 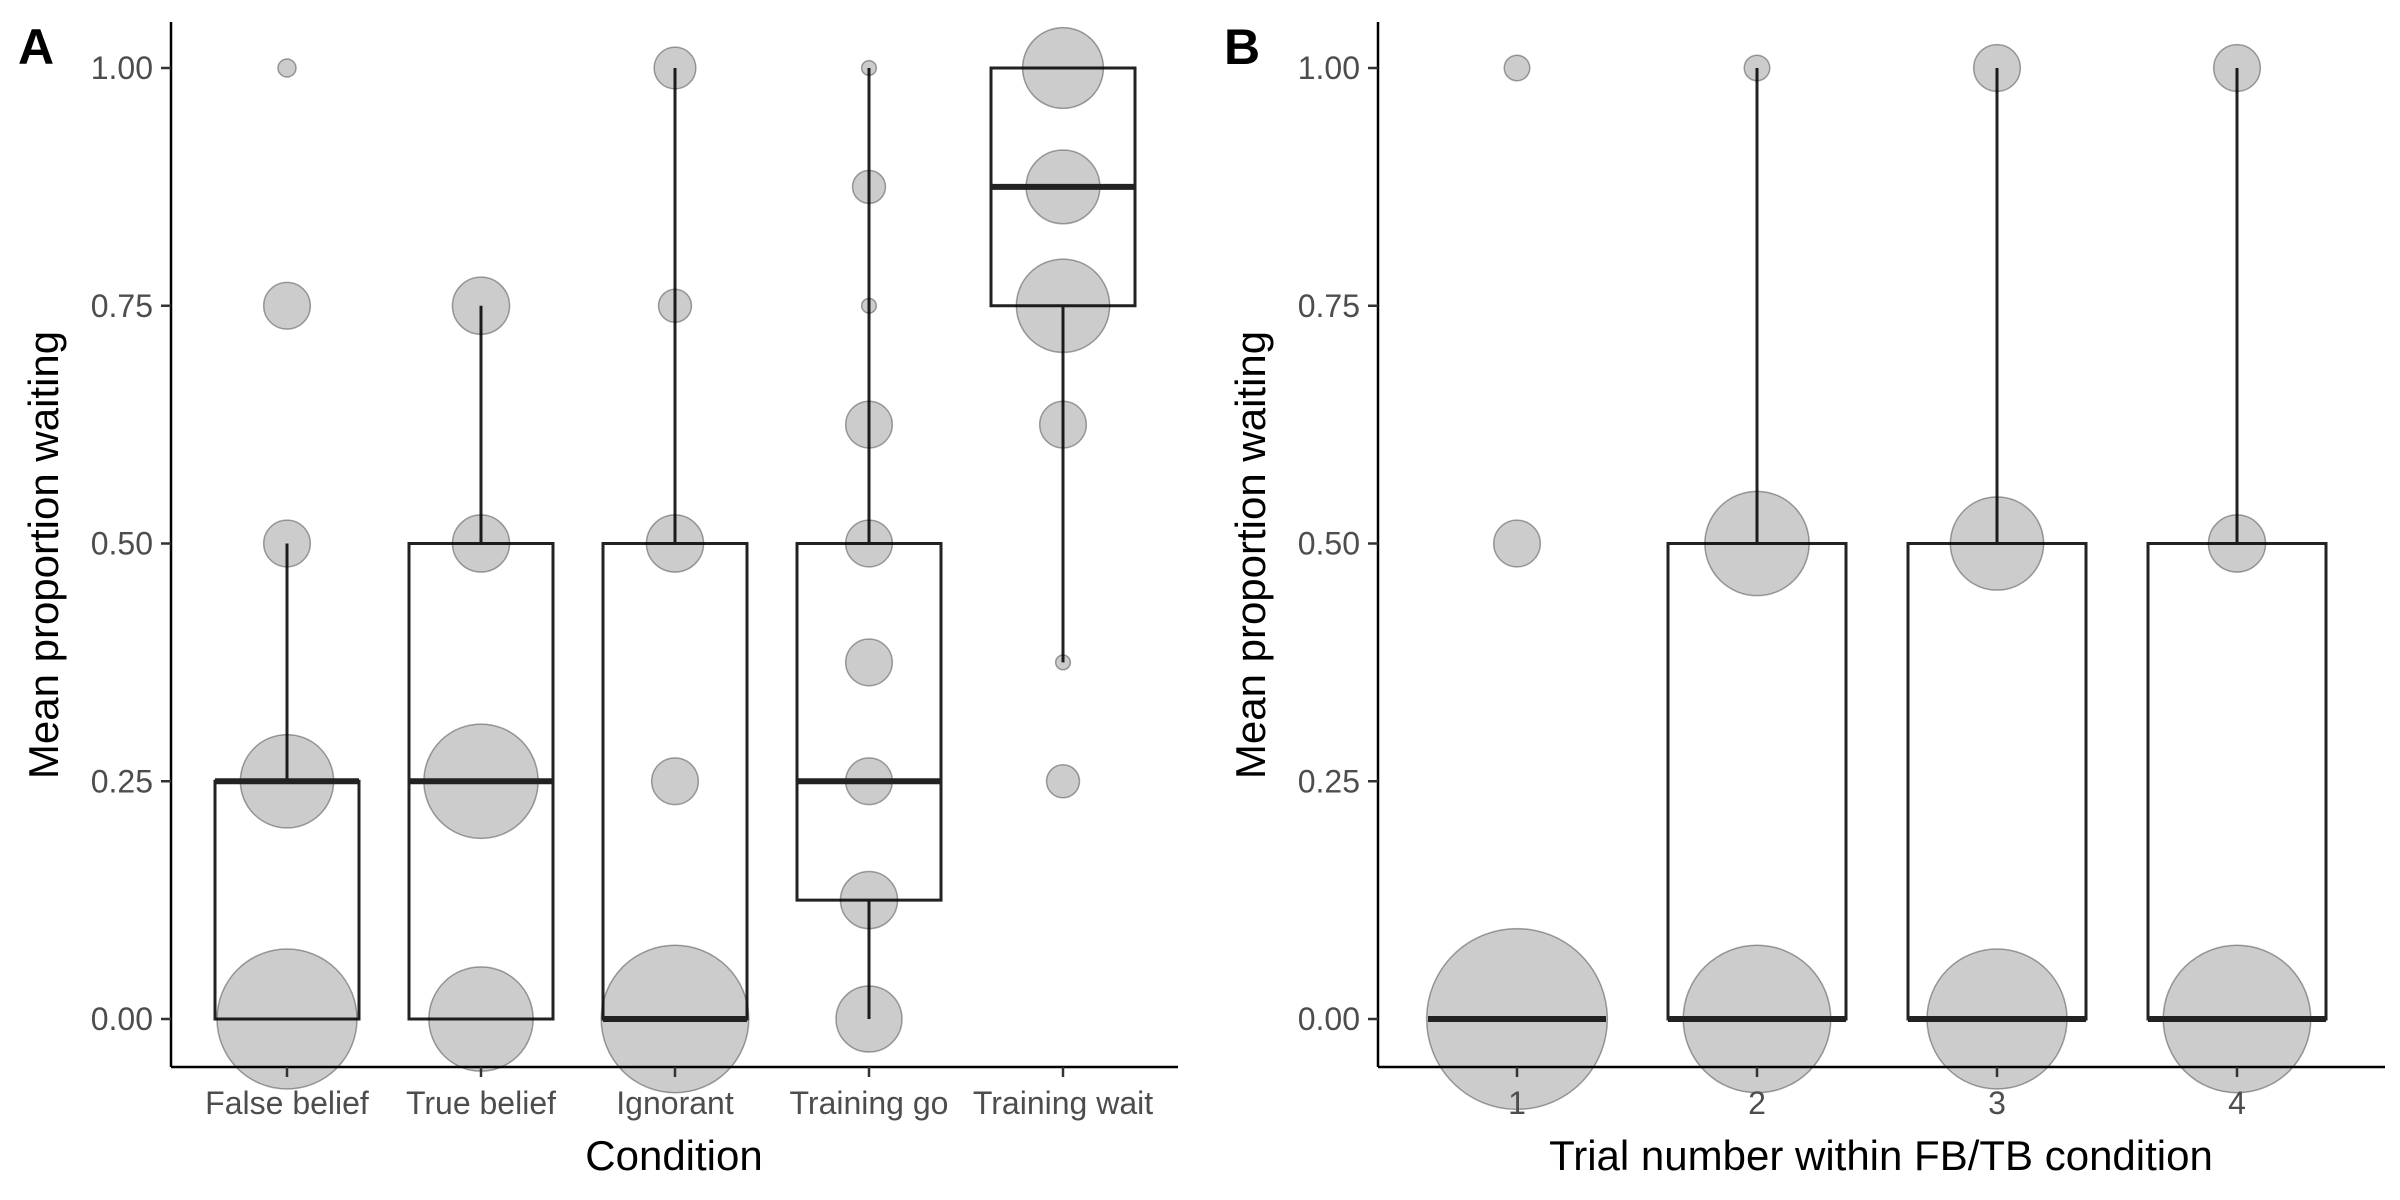 I want to click on x-tick-label: False belief, so click(x=287, y=1103).